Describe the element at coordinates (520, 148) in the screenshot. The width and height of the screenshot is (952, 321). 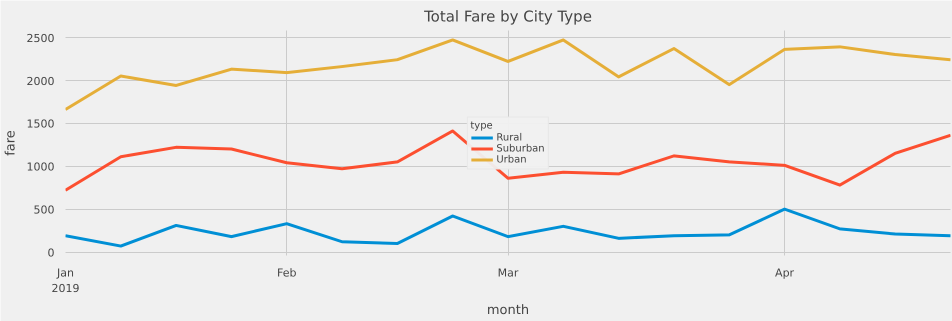
I see `legend-label: Suburban` at that location.